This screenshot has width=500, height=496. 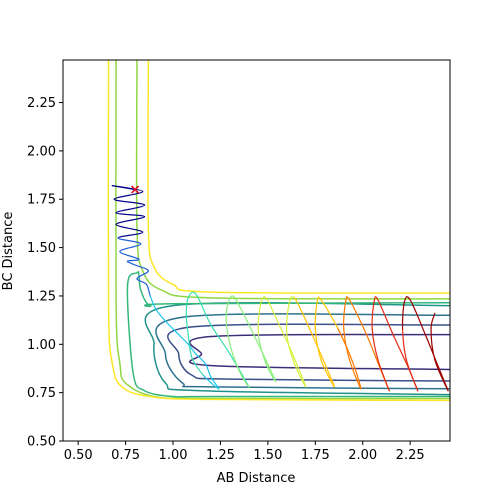 I want to click on y-tick-label: 2.25, so click(x=41, y=103).